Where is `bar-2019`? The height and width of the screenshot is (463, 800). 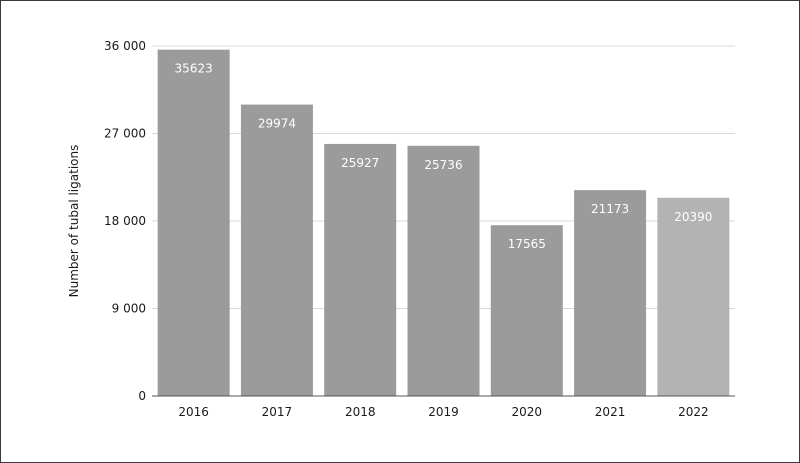 bar-2019 is located at coordinates (443, 270).